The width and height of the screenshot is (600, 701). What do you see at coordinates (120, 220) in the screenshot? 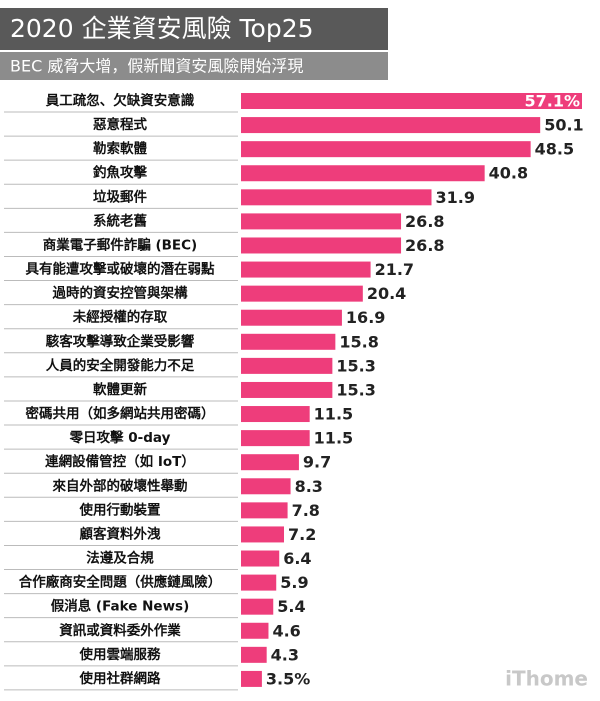
I see `category-label: 系統老舊` at bounding box center [120, 220].